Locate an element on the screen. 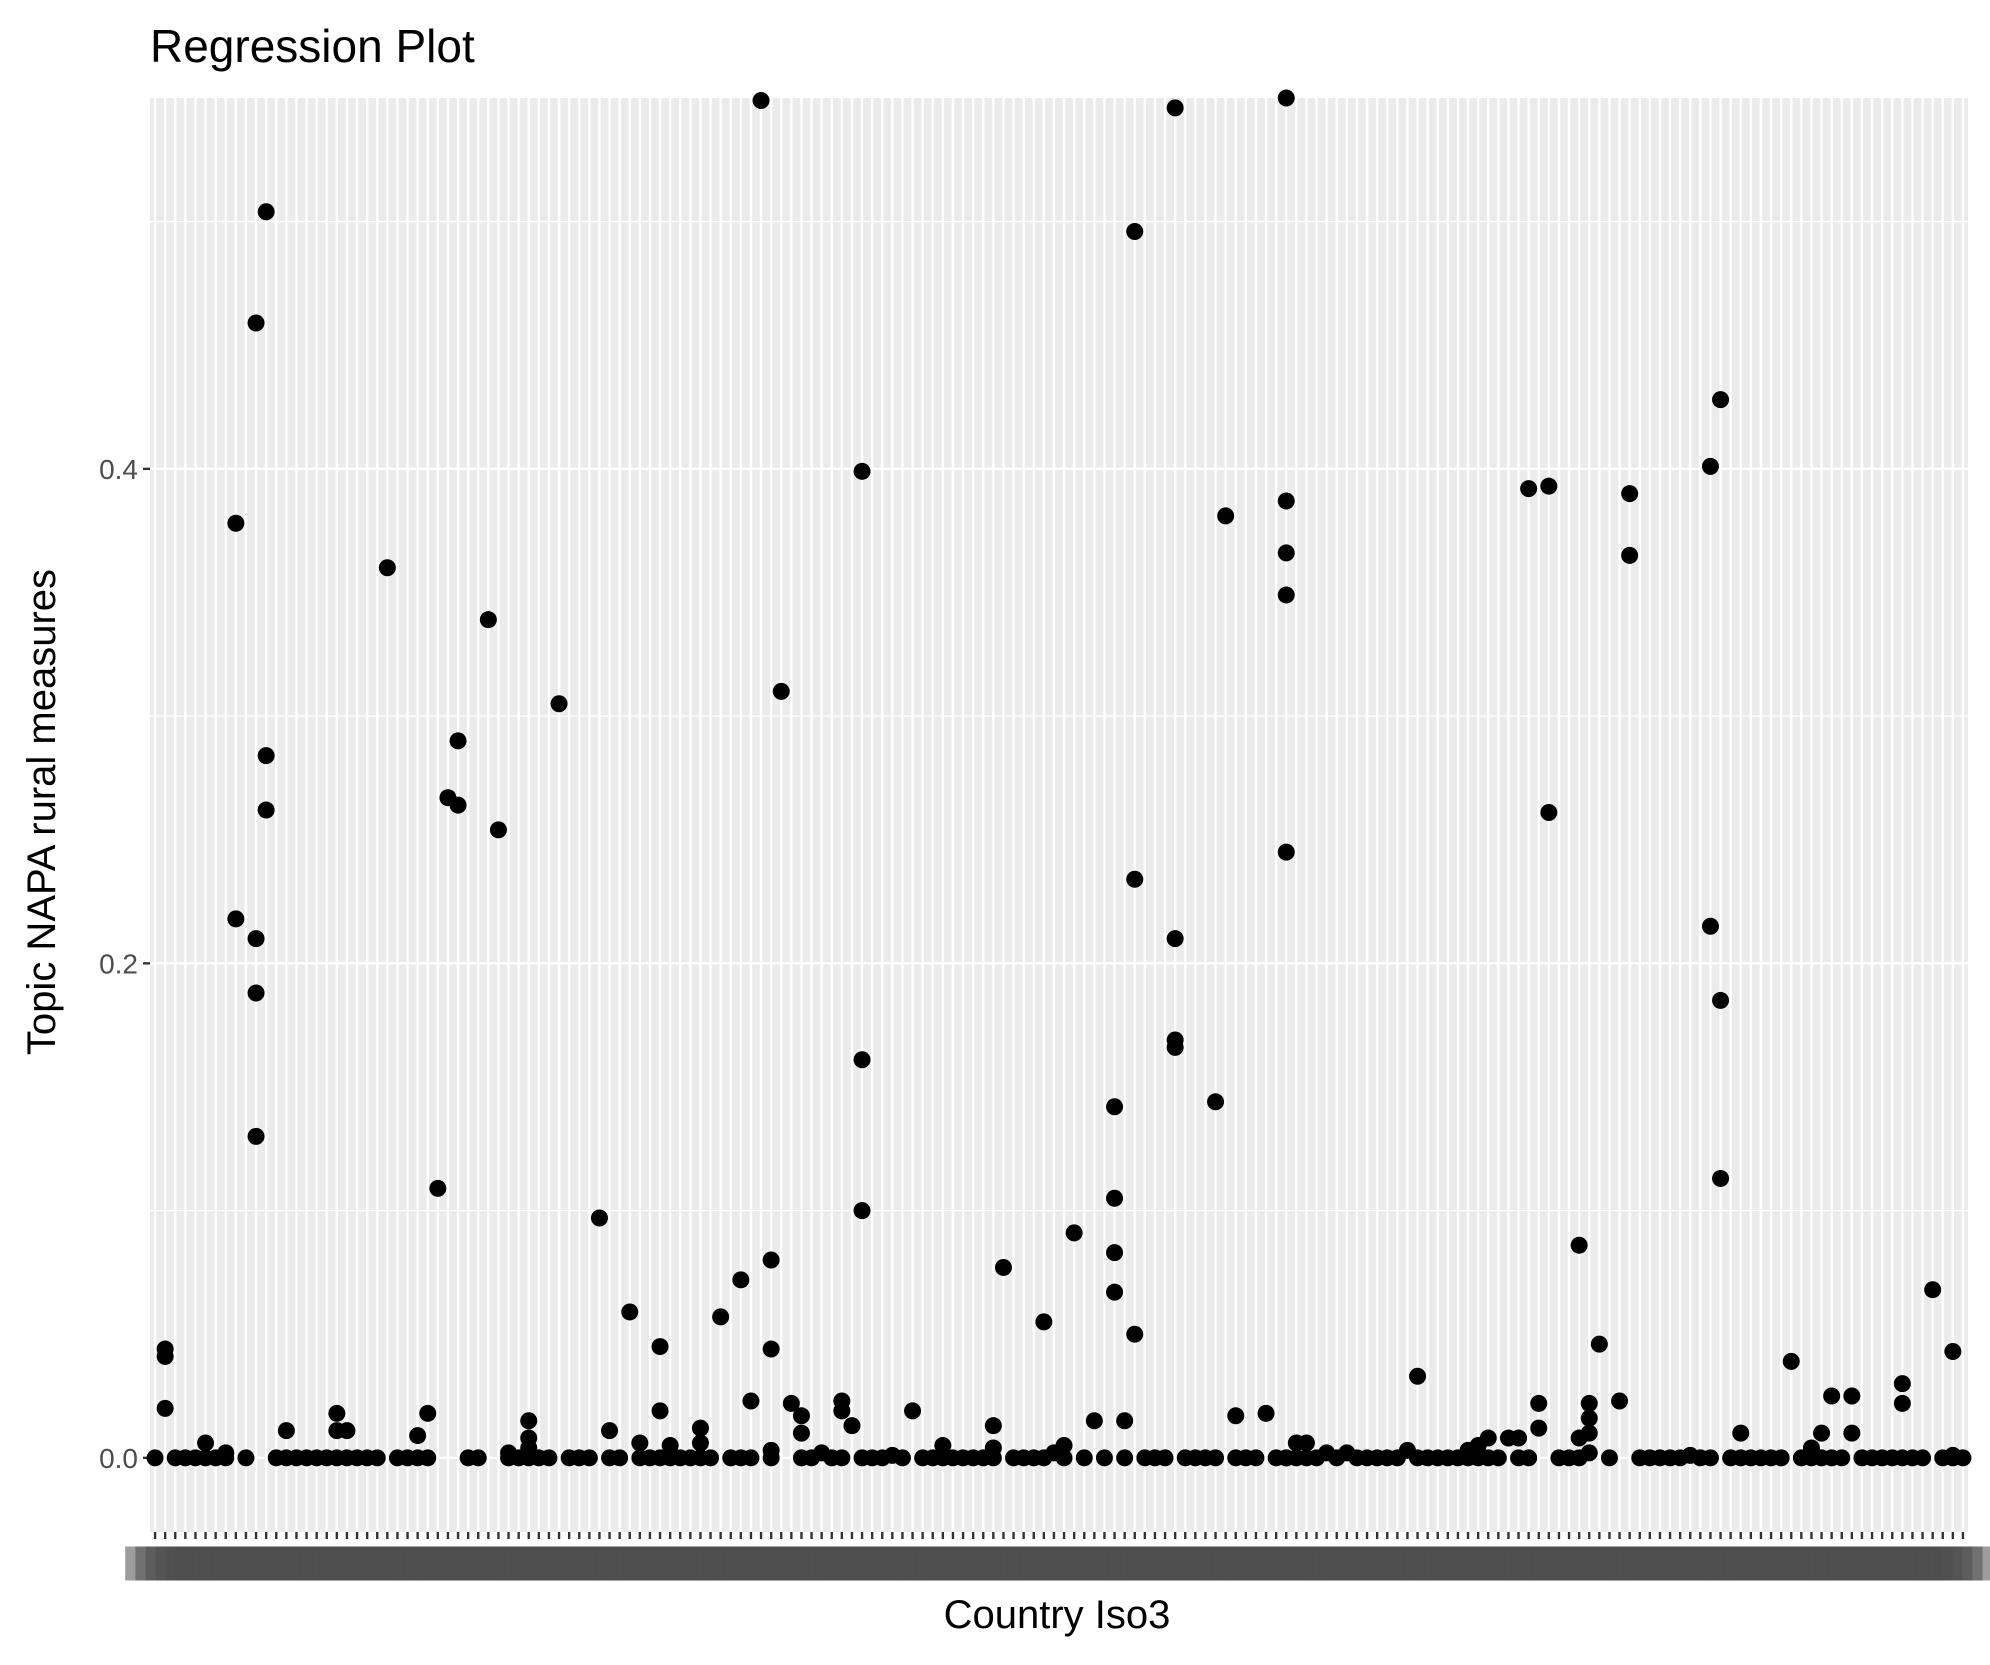 The width and height of the screenshot is (1990, 1665). x-axis-title: Country Iso3 is located at coordinates (1057, 1615).